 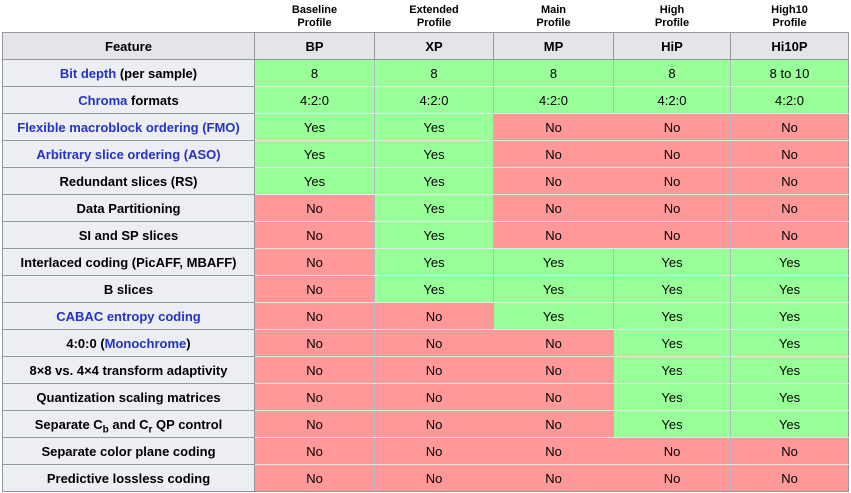 What do you see at coordinates (314, 9) in the screenshot?
I see `profile-name-line1: Baseline` at bounding box center [314, 9].